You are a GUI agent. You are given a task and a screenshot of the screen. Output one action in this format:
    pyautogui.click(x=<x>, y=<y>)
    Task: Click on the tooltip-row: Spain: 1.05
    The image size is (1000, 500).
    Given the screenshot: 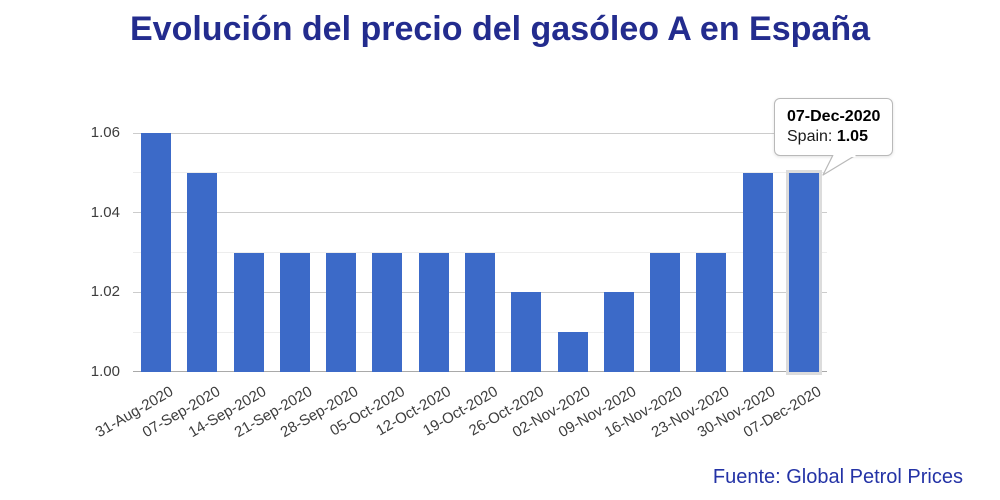 What is the action you would take?
    pyautogui.click(x=833, y=137)
    